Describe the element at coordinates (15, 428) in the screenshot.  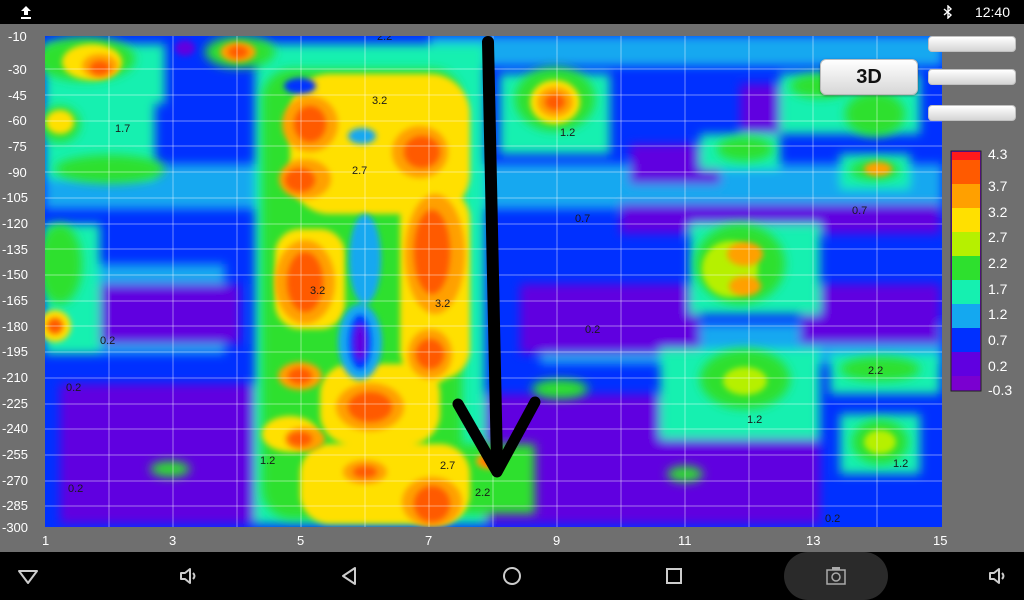
I see `y-tick-label: -240` at that location.